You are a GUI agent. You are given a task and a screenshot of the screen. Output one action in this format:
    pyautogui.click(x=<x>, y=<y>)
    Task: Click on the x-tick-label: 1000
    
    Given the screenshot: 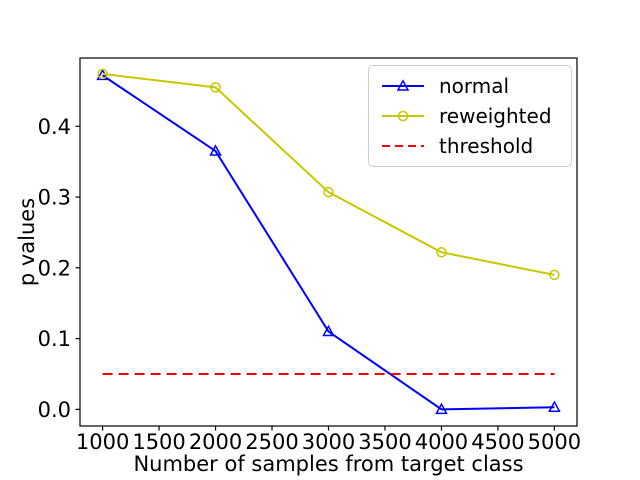 What is the action you would take?
    pyautogui.click(x=102, y=442)
    